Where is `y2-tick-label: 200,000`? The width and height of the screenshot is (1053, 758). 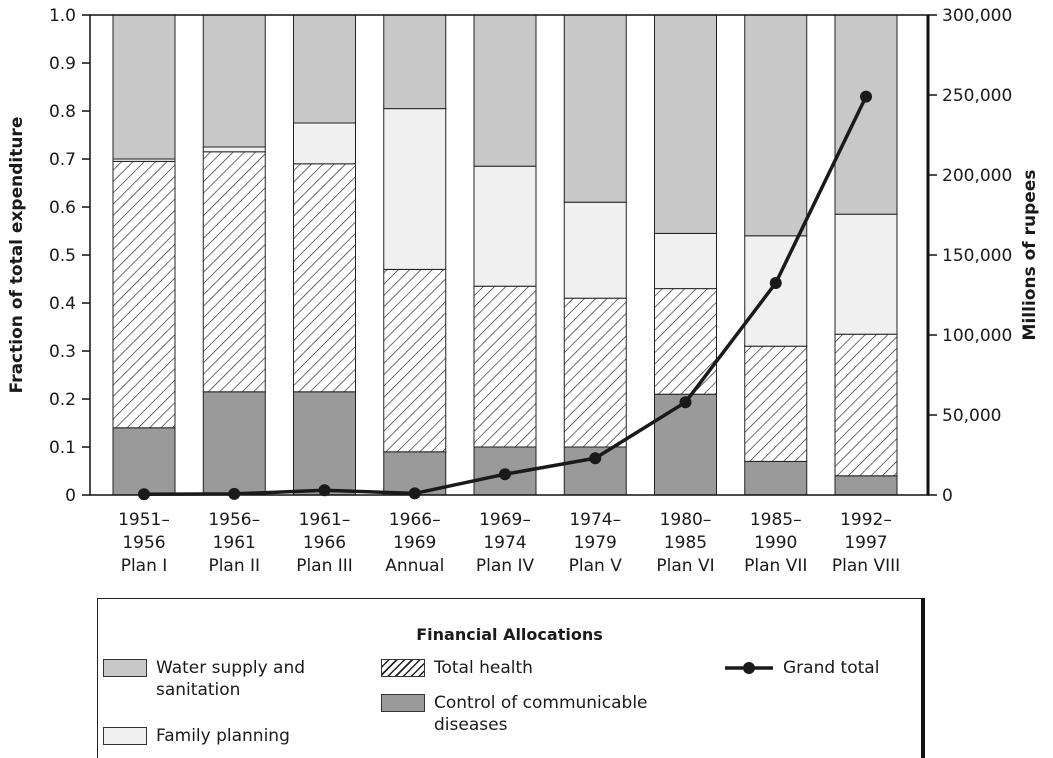
y2-tick-label: 200,000 is located at coordinates (977, 176).